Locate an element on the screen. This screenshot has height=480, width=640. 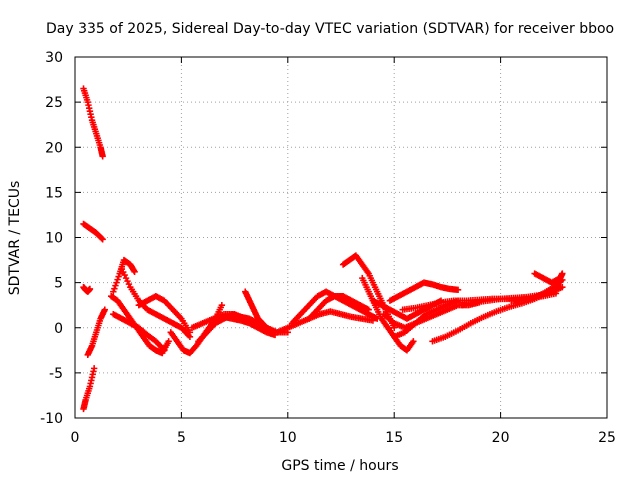
x-tick-label: 5 is located at coordinates (181, 438).